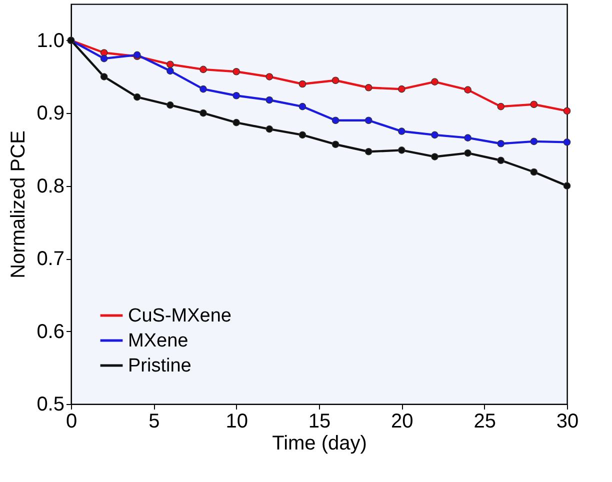 This screenshot has width=612, height=482. What do you see at coordinates (154, 421) in the screenshot?
I see `x-tick-label: 5` at bounding box center [154, 421].